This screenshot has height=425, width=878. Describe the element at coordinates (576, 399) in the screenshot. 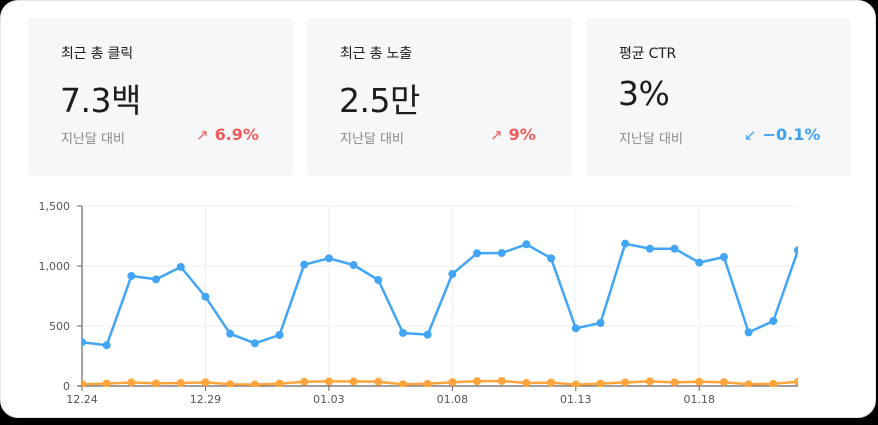

I see `x-tick-label: 01.13` at that location.